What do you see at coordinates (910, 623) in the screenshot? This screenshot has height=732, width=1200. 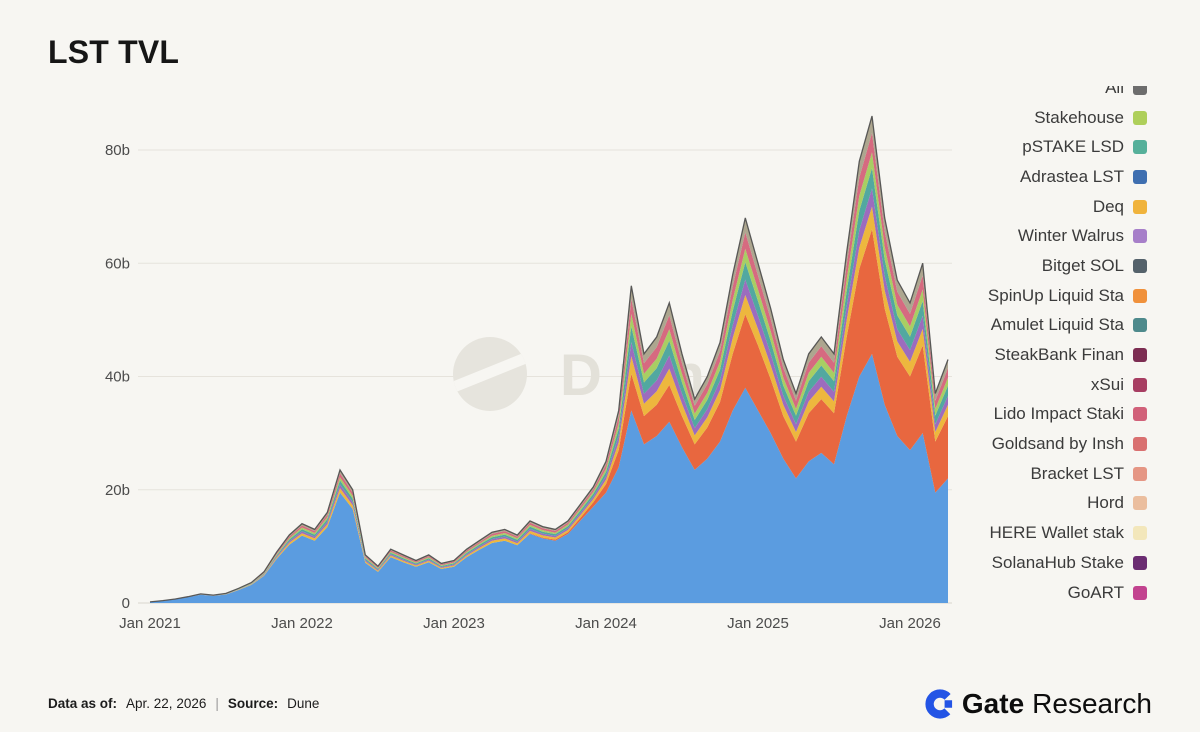 I see `svg-text: Jan 2026` at bounding box center [910, 623].